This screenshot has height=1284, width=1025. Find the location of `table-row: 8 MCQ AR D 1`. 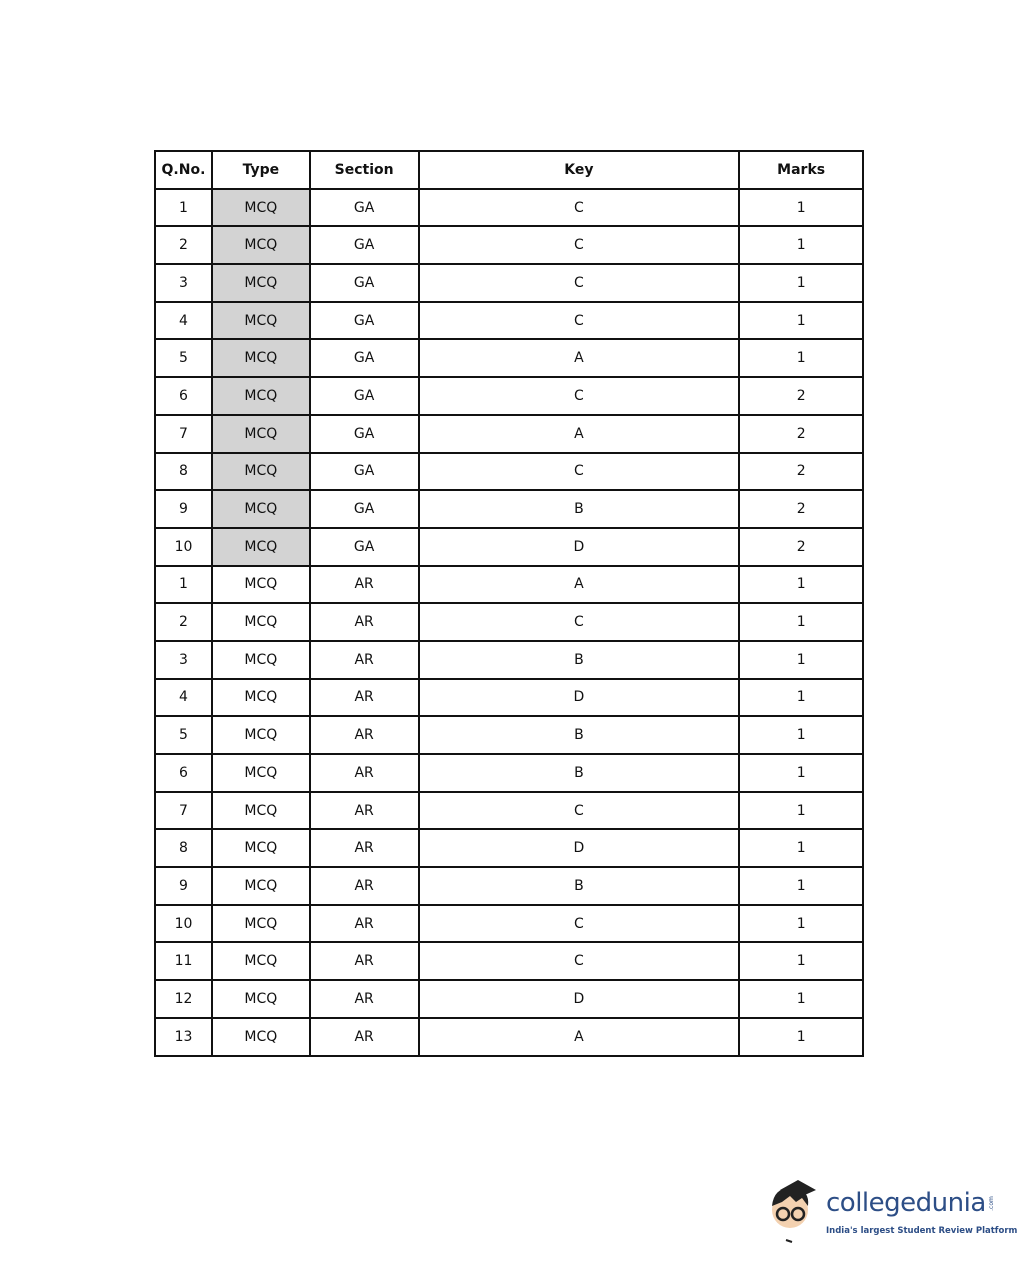

table-row: 8 MCQ AR D 1 is located at coordinates (509, 848).